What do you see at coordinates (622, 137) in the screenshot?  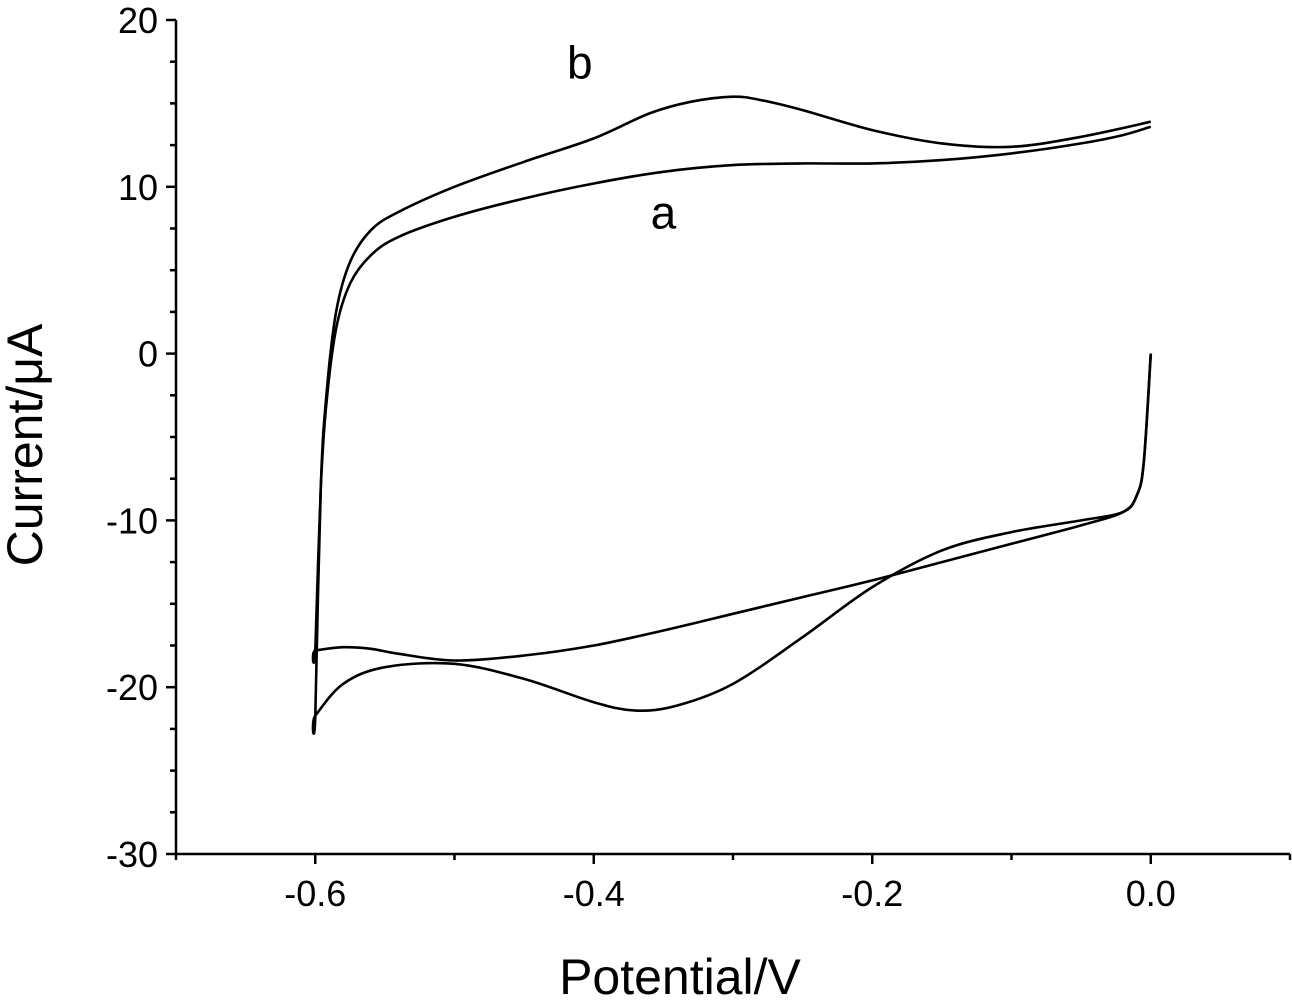 I see `annotation-group: ab` at bounding box center [622, 137].